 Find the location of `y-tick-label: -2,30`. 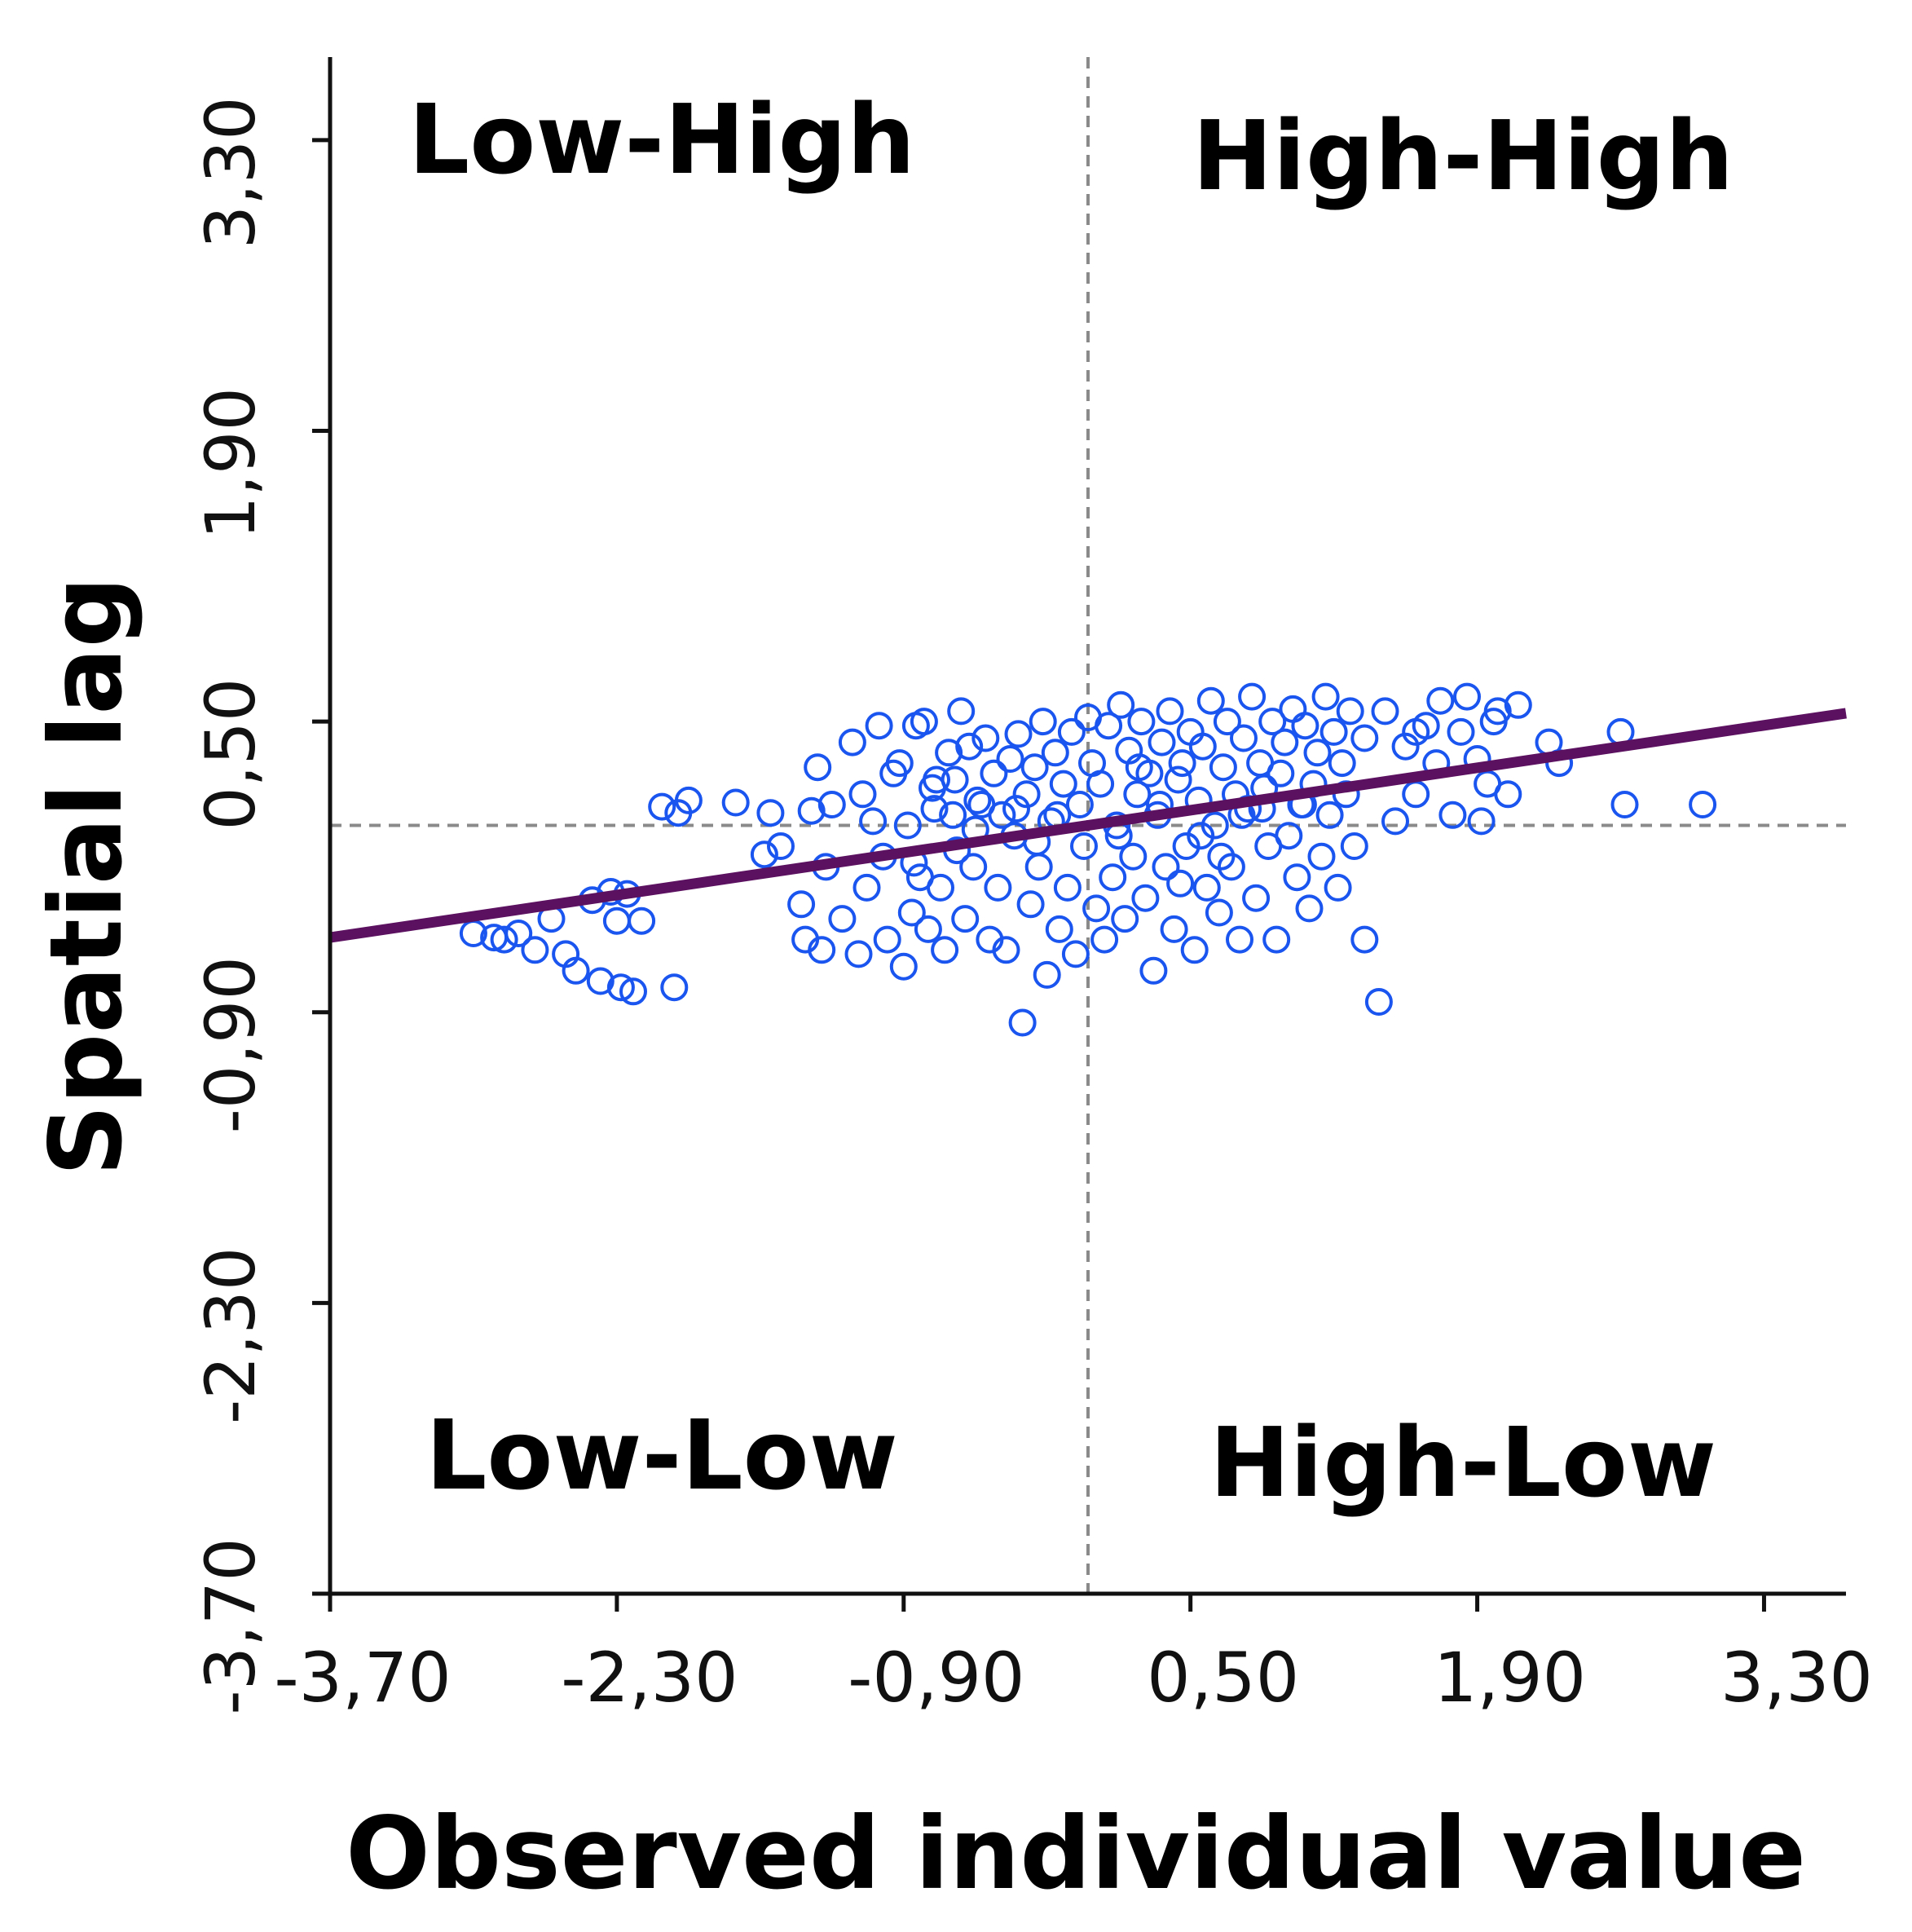

y-tick-label: -2,30 is located at coordinates (231, 1335).